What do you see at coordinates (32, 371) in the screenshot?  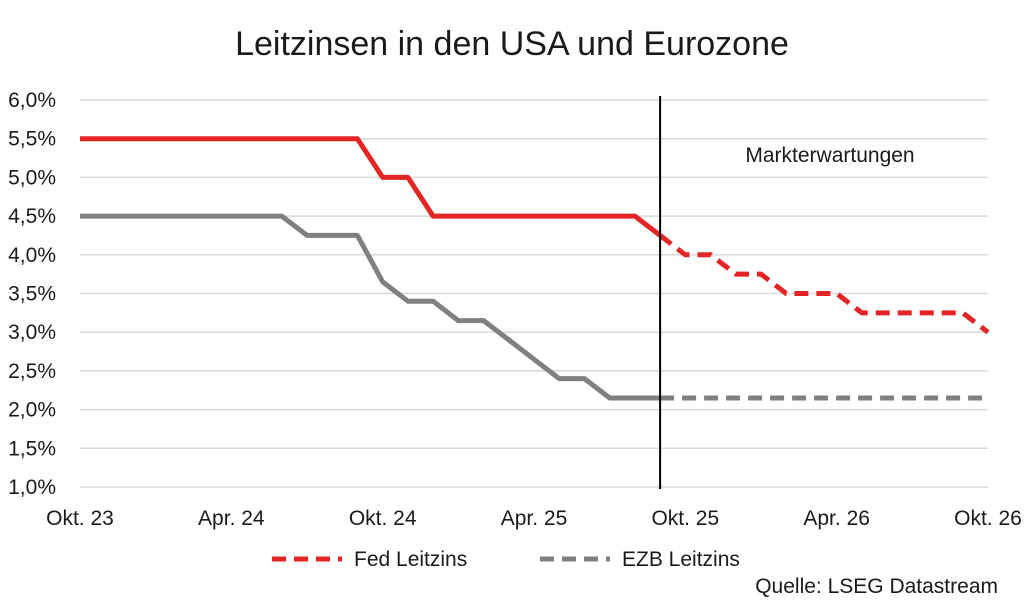 I see `y-tick-label: 2,5%` at bounding box center [32, 371].